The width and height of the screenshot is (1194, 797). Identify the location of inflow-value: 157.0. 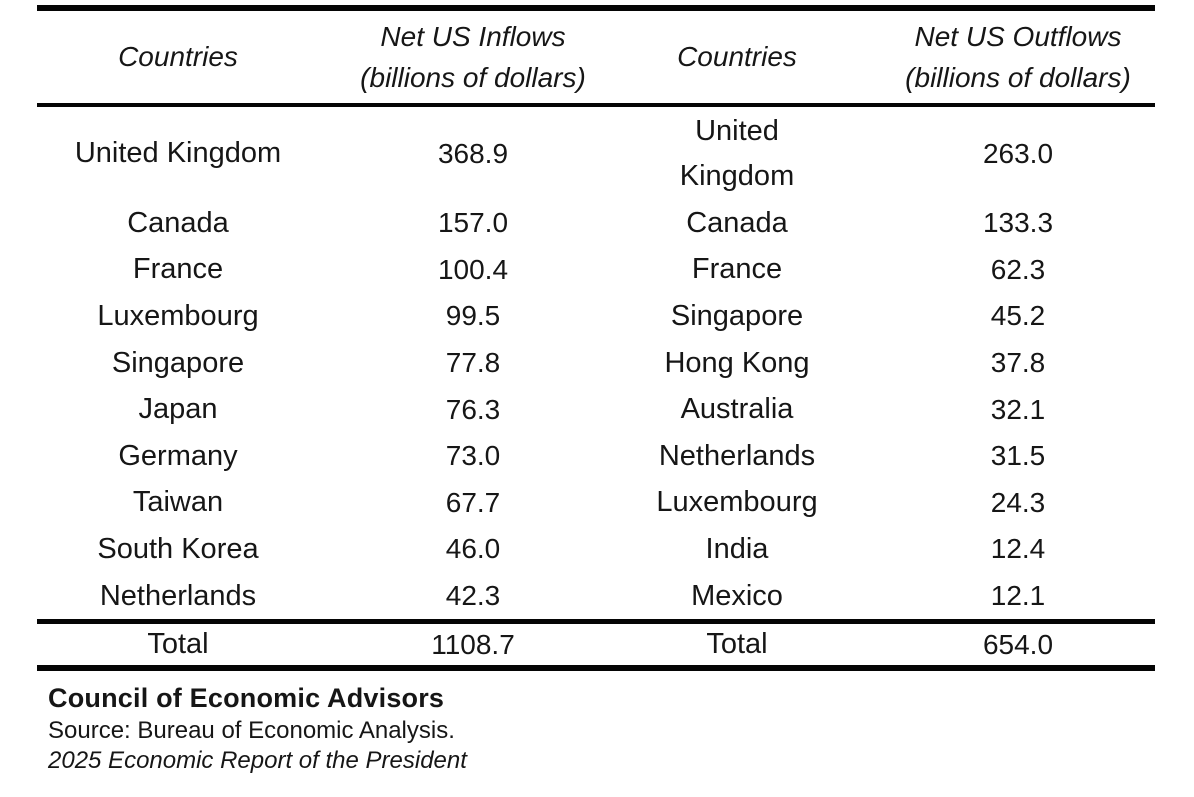
(473, 223).